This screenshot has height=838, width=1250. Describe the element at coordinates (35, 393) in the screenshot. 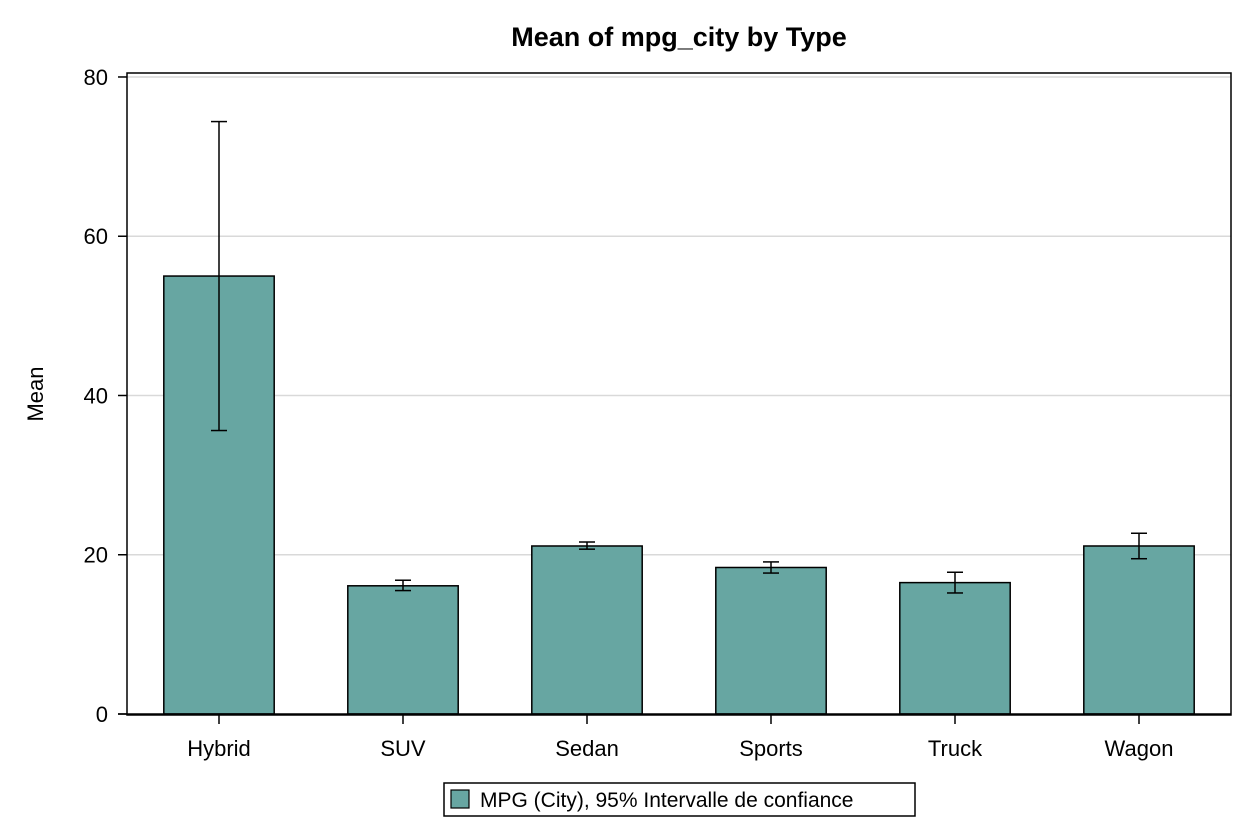

I see `y-axis-label: Mean` at that location.